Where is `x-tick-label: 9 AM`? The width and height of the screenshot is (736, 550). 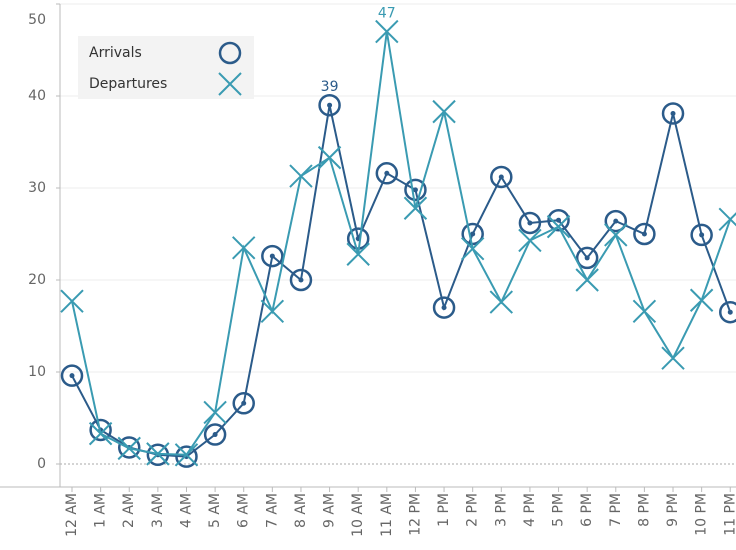 x-tick-label: 9 AM is located at coordinates (330, 510).